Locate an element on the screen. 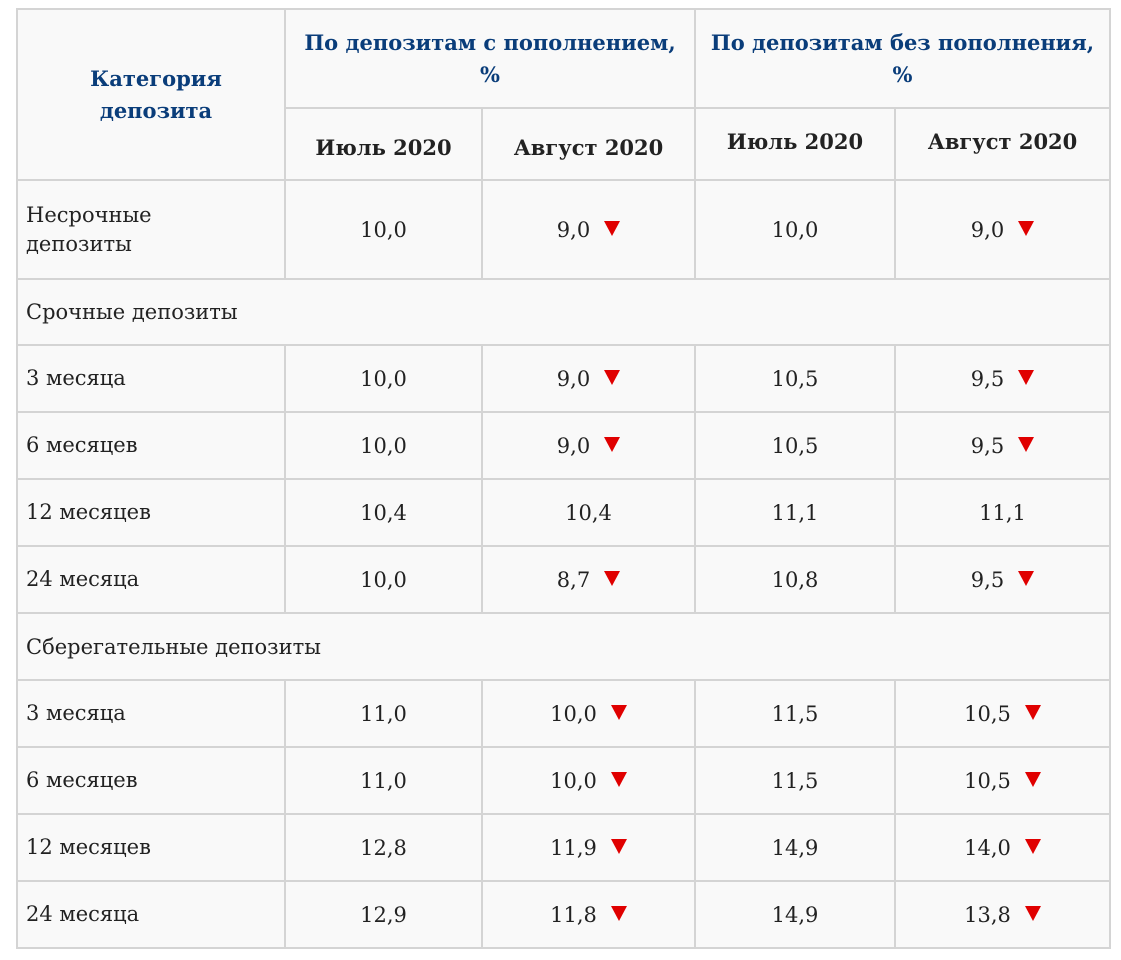 This screenshot has width=1121, height=960. table-row: Несрочные депозиты 10,0 9,0 10,0 9,0 is located at coordinates (564, 229).